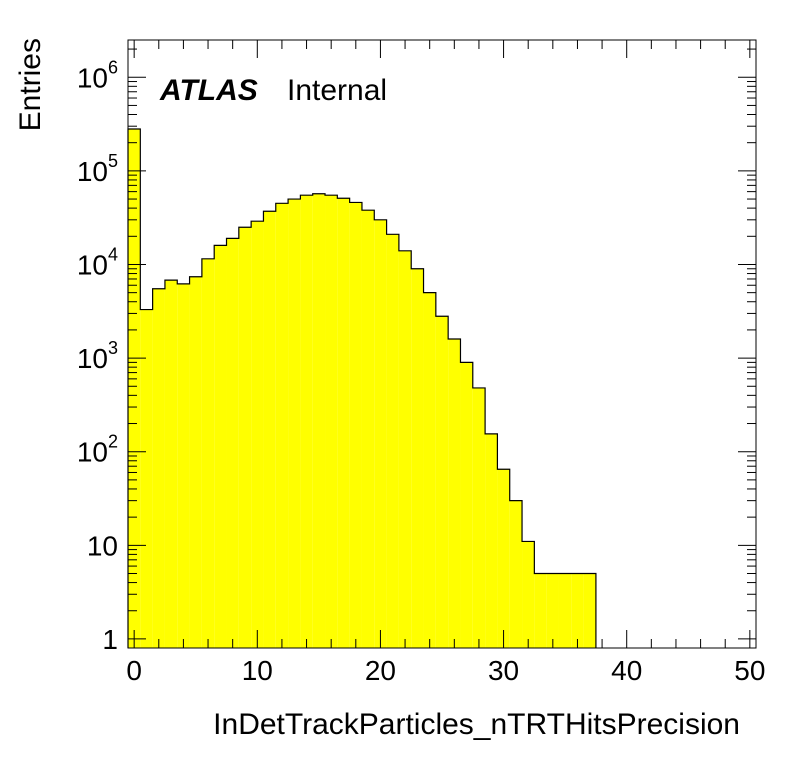 Image resolution: width=796 pixels, height=772 pixels. I want to click on y-tick-label: 10⁶, so click(97, 75).